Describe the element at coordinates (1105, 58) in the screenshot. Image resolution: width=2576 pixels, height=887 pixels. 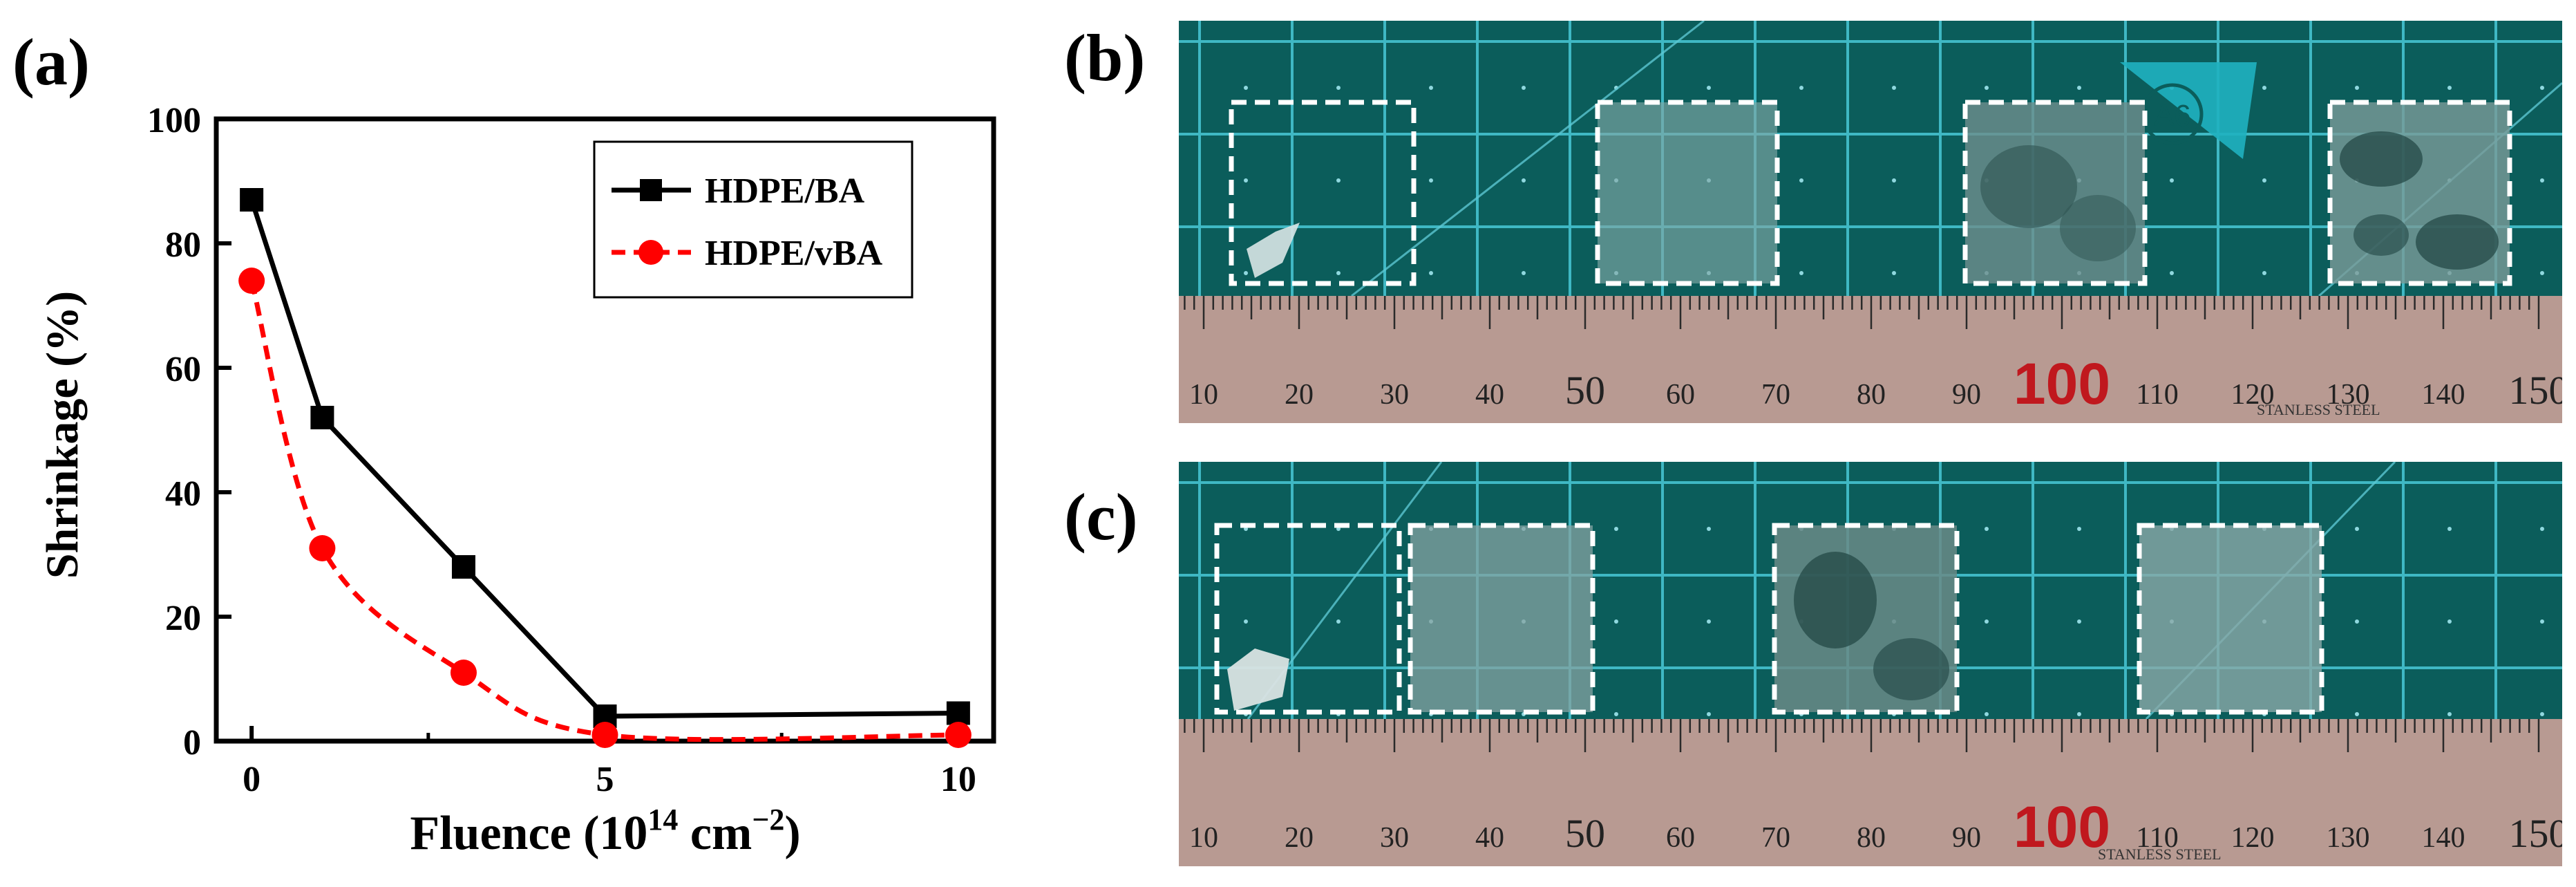
I see `panel-label-b: (b)` at that location.